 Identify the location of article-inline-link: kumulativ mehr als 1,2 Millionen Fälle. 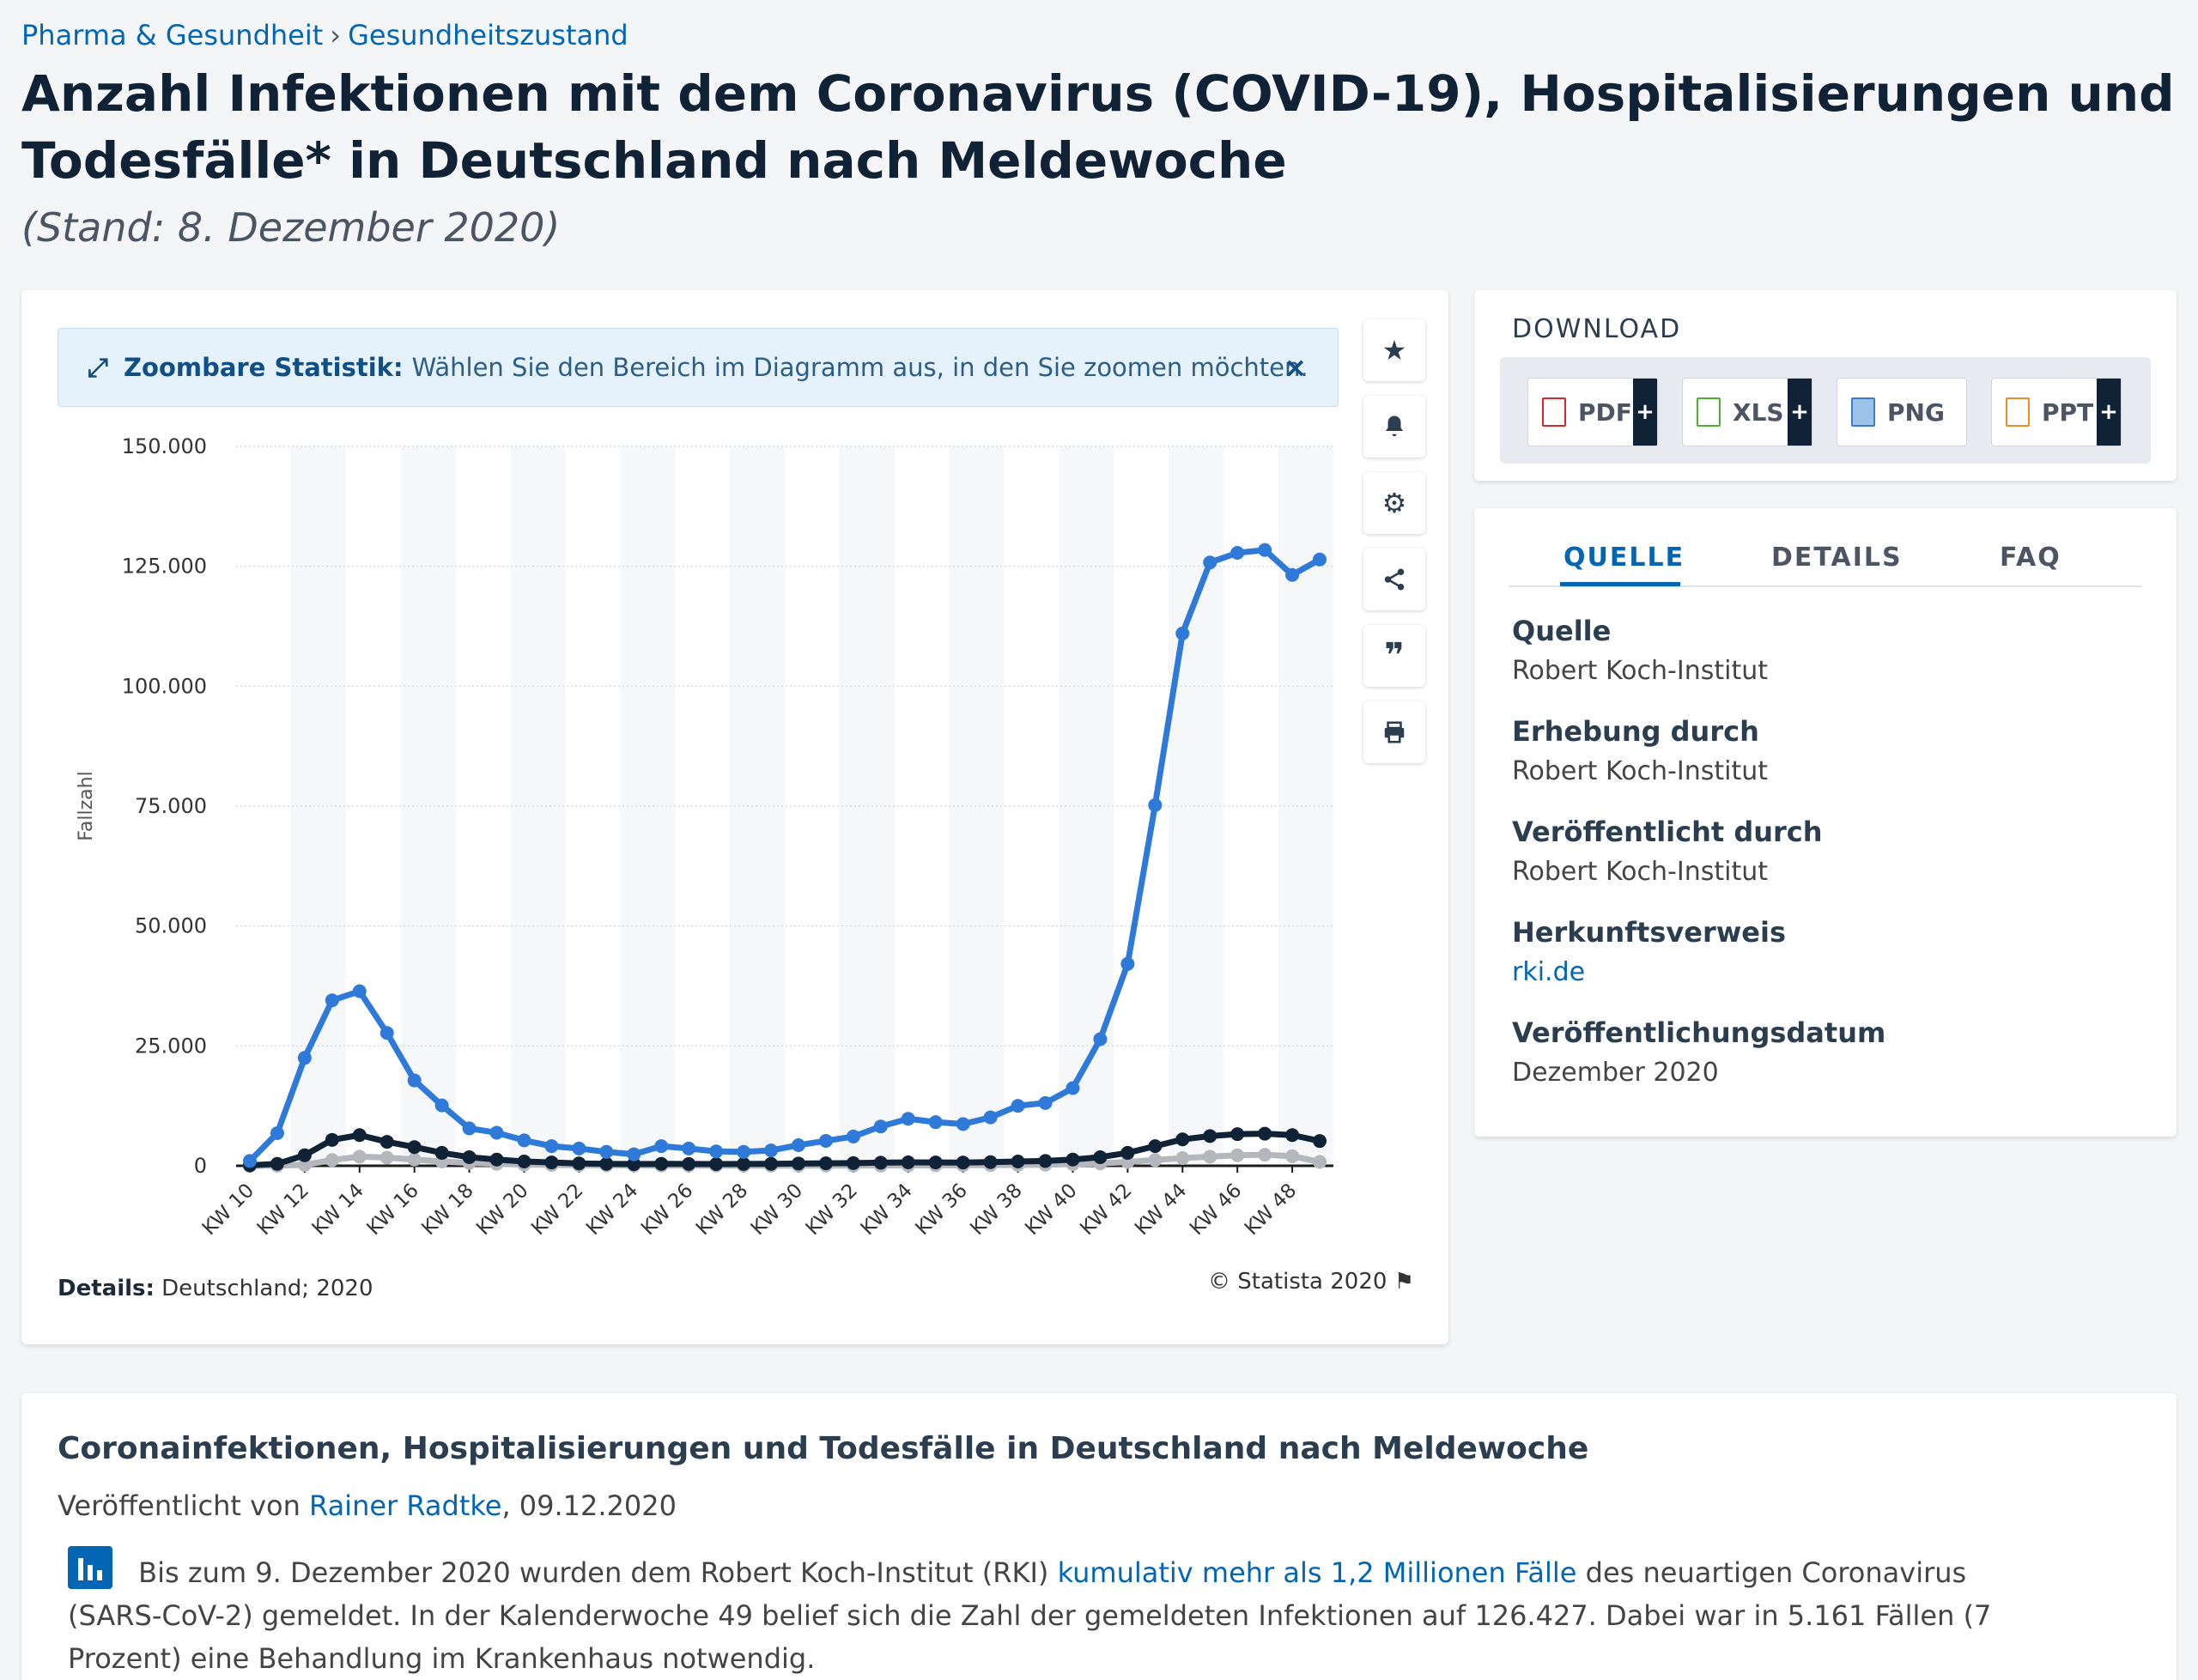
(1317, 1573).